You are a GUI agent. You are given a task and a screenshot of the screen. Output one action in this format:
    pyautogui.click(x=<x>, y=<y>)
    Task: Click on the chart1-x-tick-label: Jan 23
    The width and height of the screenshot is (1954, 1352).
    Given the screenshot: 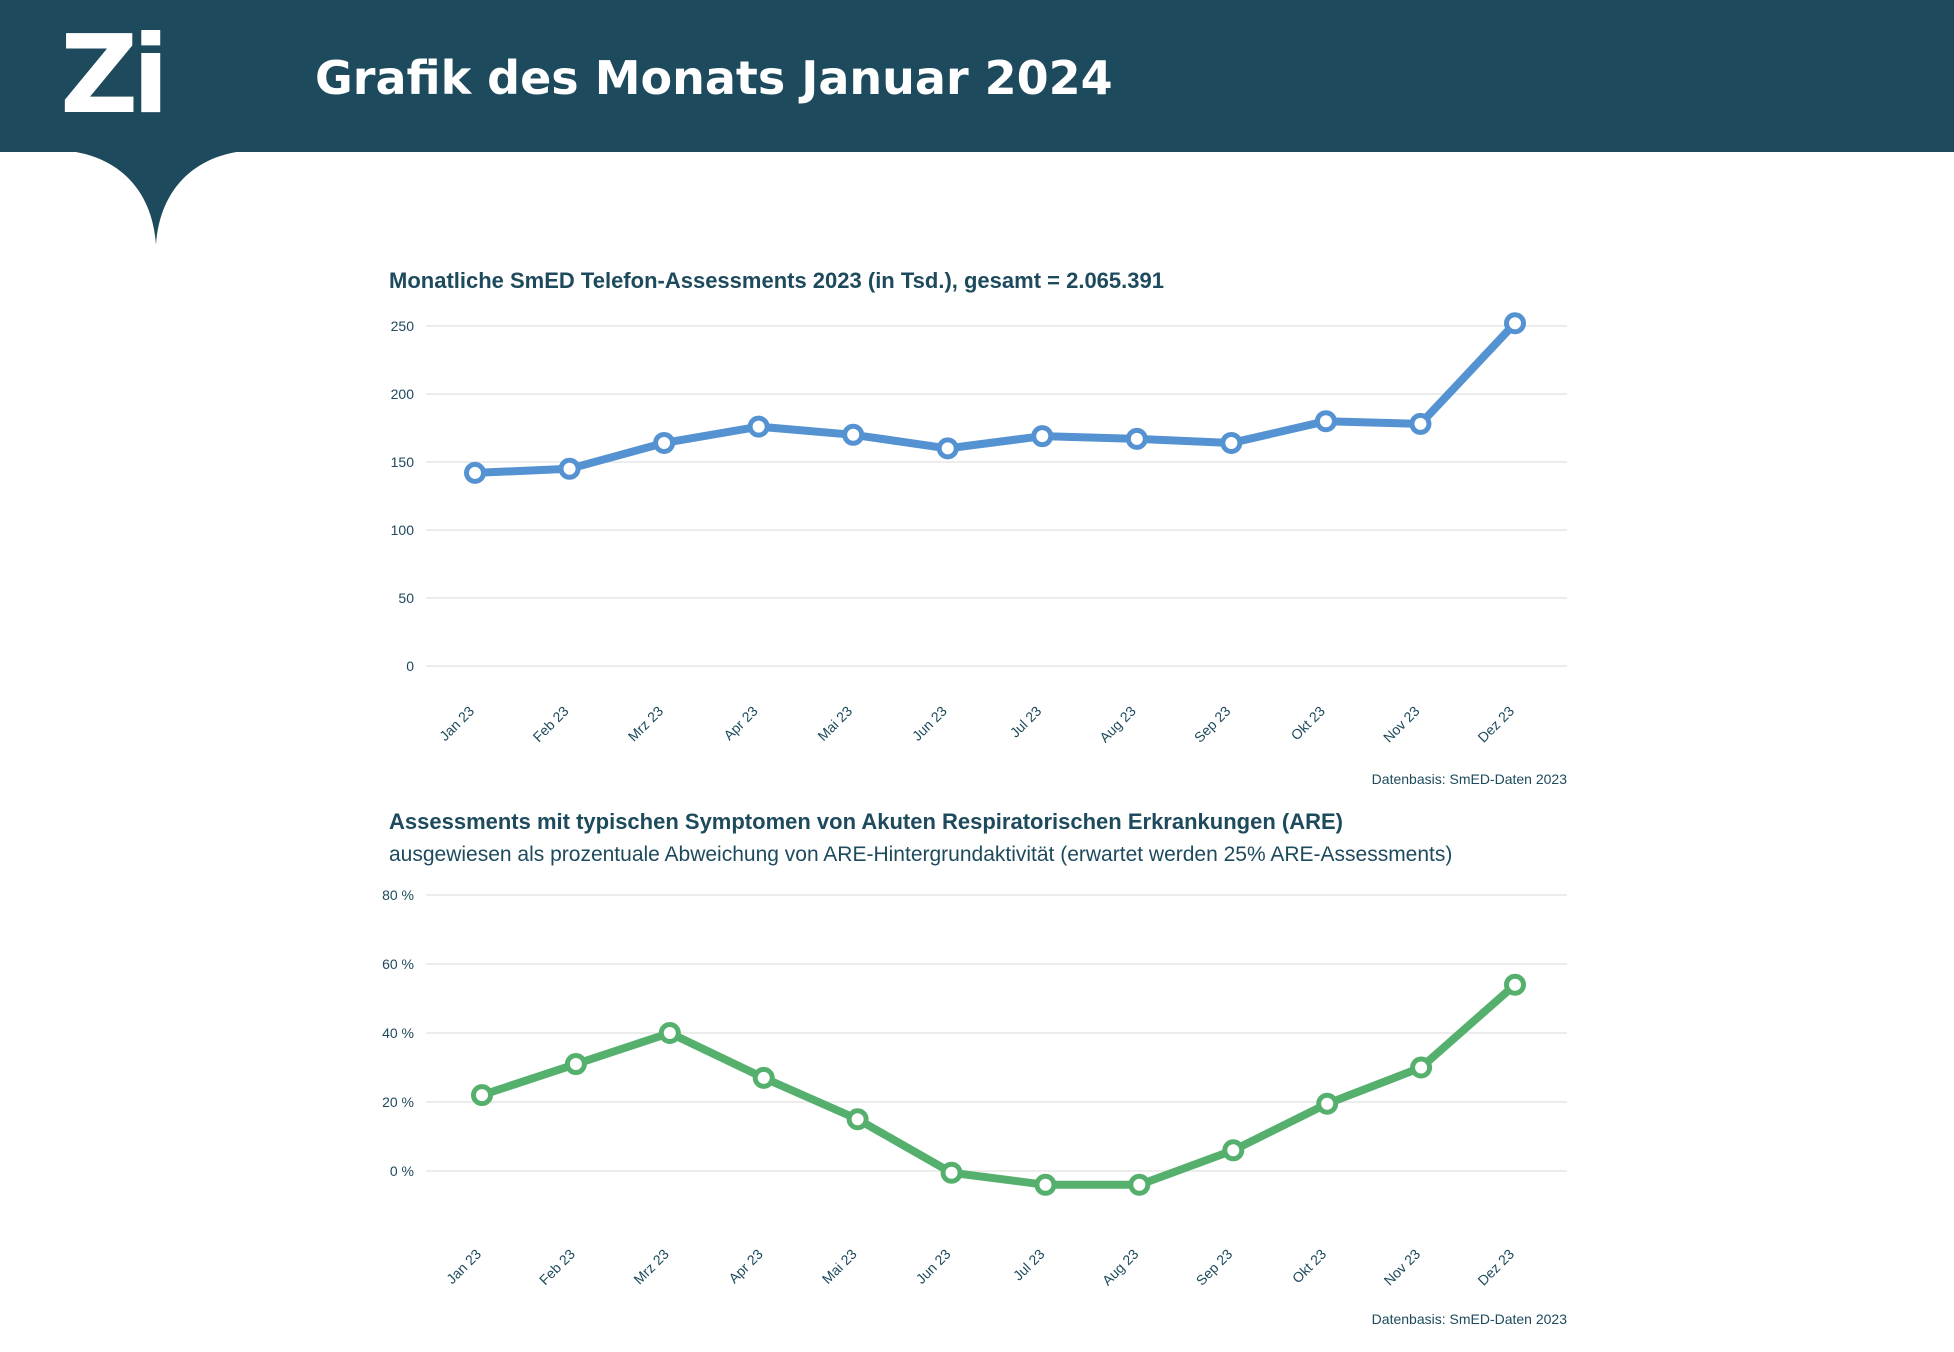 What is the action you would take?
    pyautogui.click(x=456, y=723)
    